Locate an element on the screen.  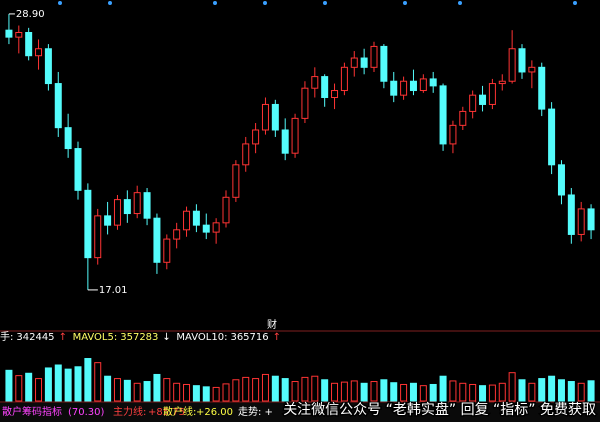
indicator-line-value: +26.00 is located at coordinates (214, 412).